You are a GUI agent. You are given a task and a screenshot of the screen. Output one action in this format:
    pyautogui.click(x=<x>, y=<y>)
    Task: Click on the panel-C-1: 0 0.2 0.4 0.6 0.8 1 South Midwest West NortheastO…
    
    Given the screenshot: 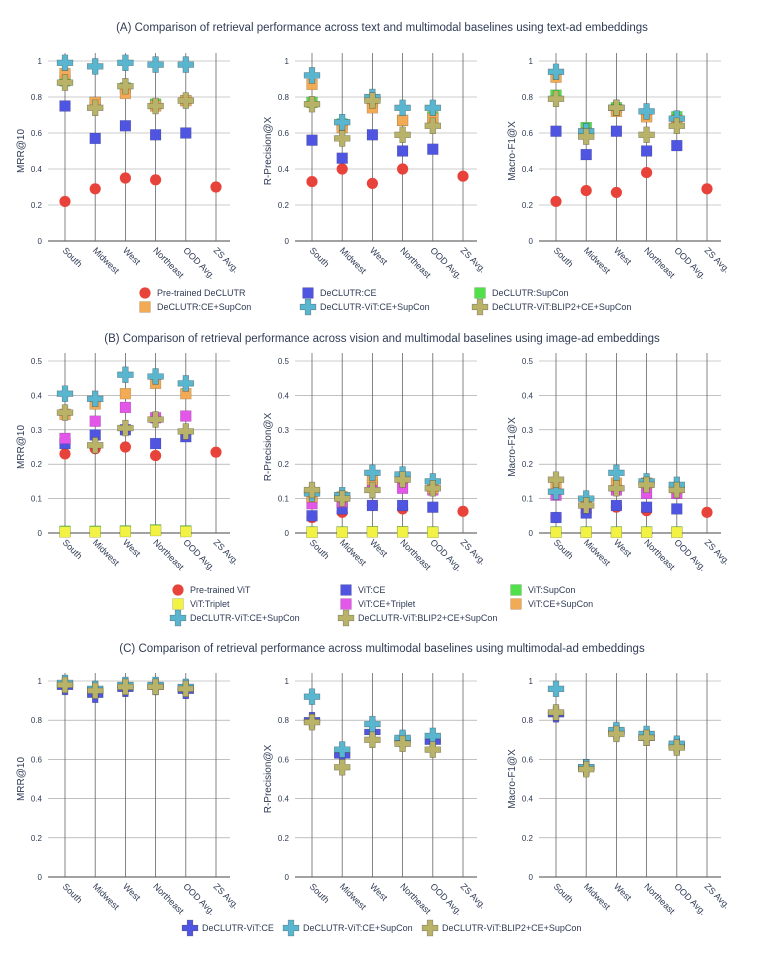 What is the action you would take?
    pyautogui.click(x=128, y=795)
    